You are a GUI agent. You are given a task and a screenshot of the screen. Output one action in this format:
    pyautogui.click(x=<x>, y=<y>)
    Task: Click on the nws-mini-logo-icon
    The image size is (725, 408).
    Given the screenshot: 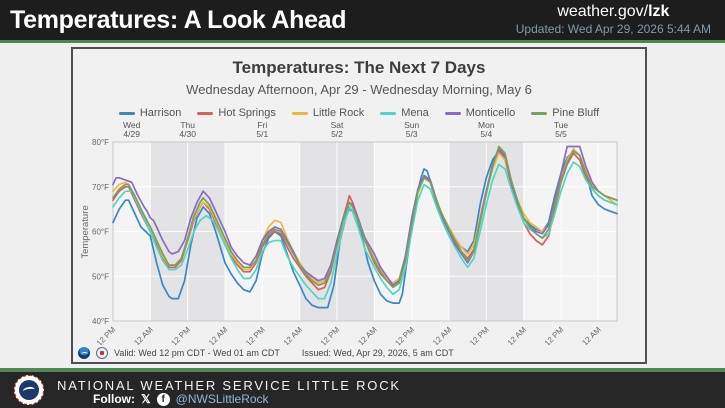 What is the action you would take?
    pyautogui.click(x=102, y=353)
    